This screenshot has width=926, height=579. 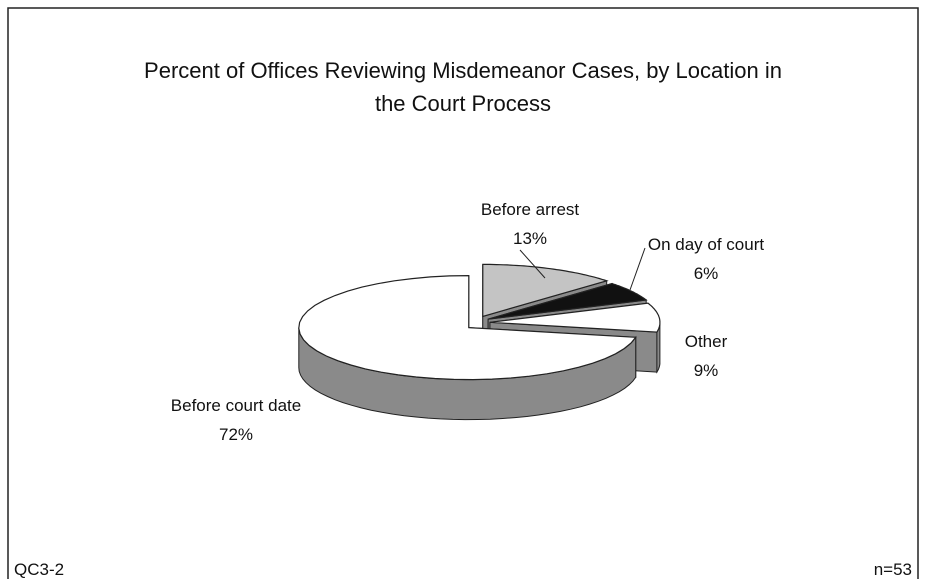 I want to click on footnote-left: QC3-2, so click(x=39, y=569).